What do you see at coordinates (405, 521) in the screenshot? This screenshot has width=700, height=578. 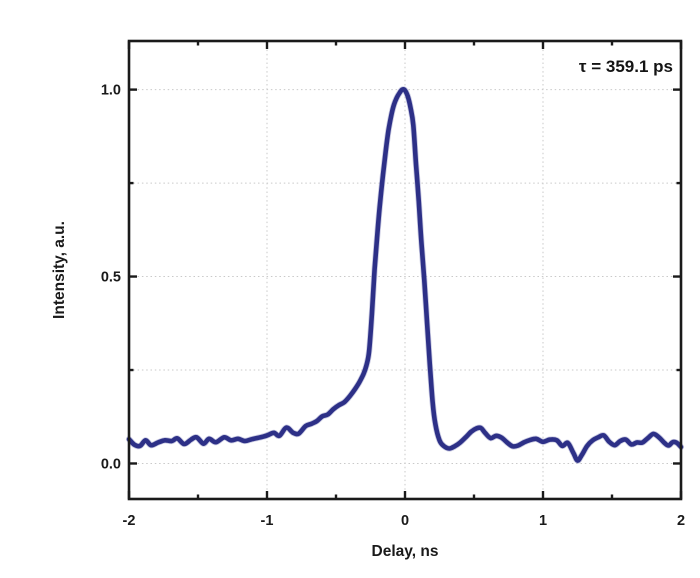 I see `x-tick-label: 0` at bounding box center [405, 521].